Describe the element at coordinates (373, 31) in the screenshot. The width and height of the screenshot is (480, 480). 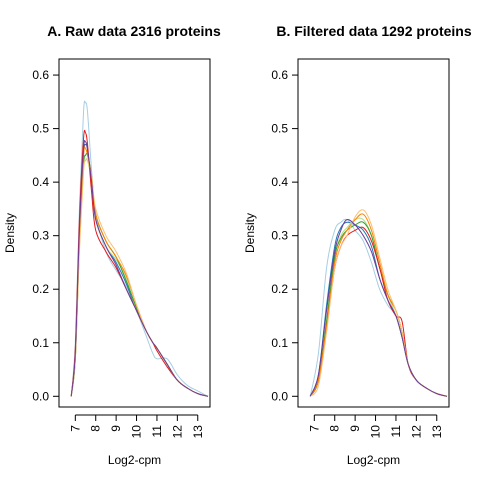
I see `chart-title: B. Filtered data 1292 proteins` at that location.